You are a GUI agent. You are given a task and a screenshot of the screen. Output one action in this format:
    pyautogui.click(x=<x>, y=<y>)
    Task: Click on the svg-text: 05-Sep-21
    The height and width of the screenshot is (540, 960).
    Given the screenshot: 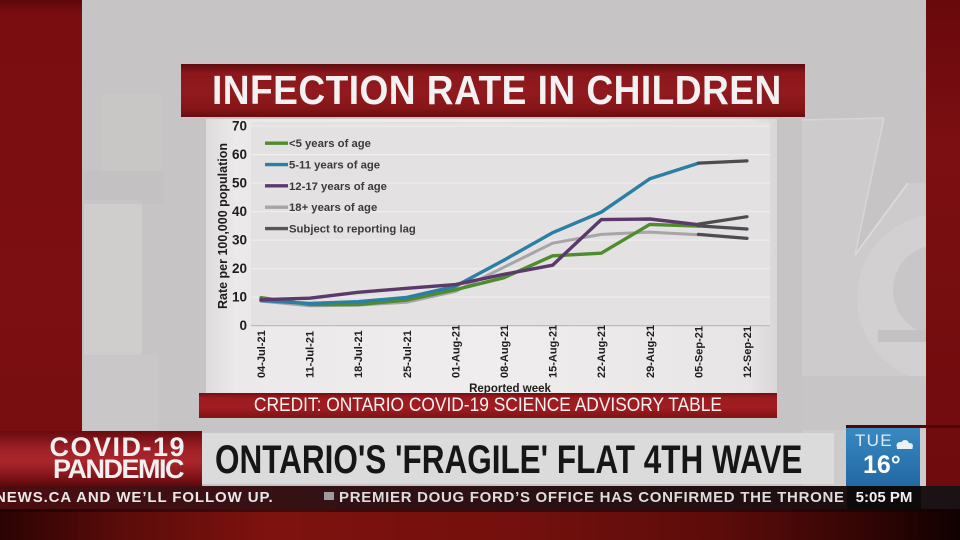 What is the action you would take?
    pyautogui.click(x=699, y=352)
    